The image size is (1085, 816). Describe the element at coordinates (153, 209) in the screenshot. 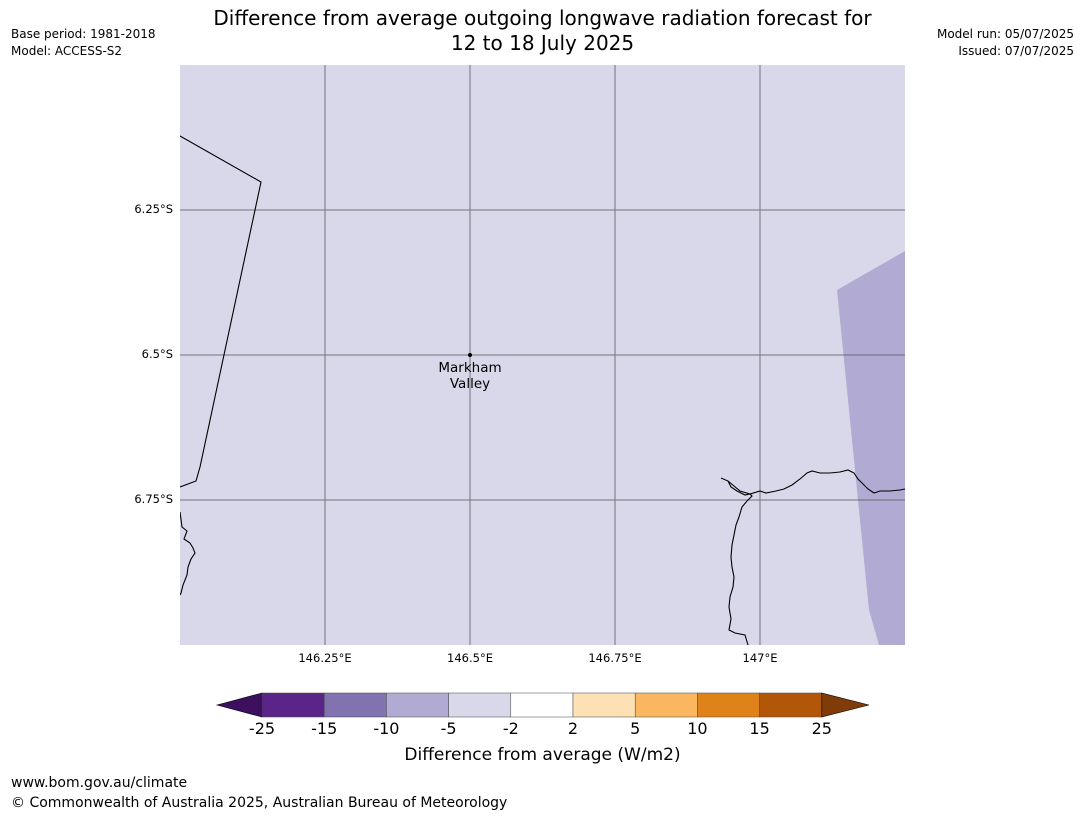

I see `lat-label-6-25: 6.25°S` at that location.